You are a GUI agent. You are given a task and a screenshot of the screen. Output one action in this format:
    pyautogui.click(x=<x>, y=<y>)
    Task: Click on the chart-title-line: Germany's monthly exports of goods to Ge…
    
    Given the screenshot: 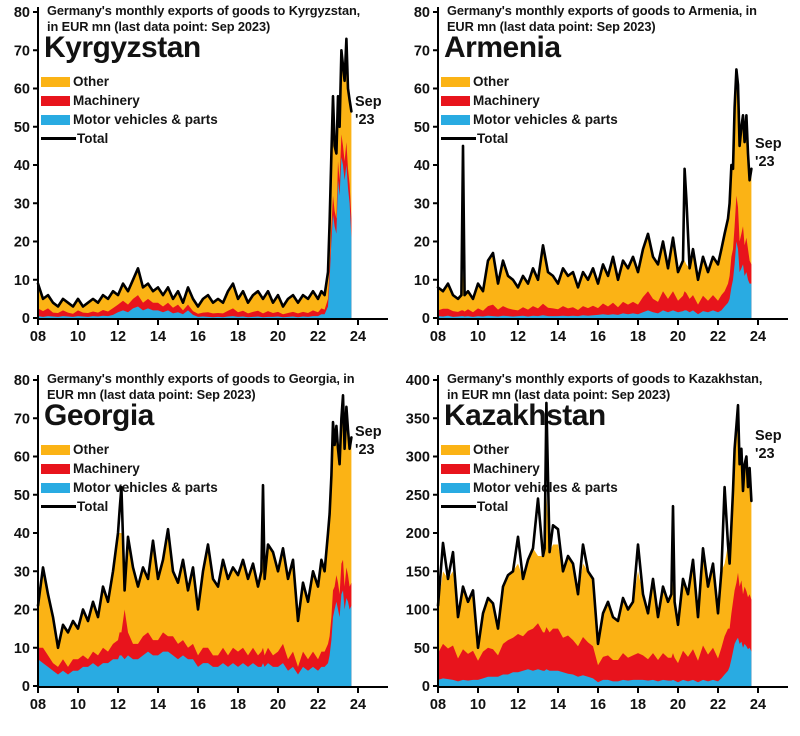 What is the action you would take?
    pyautogui.click(x=201, y=378)
    